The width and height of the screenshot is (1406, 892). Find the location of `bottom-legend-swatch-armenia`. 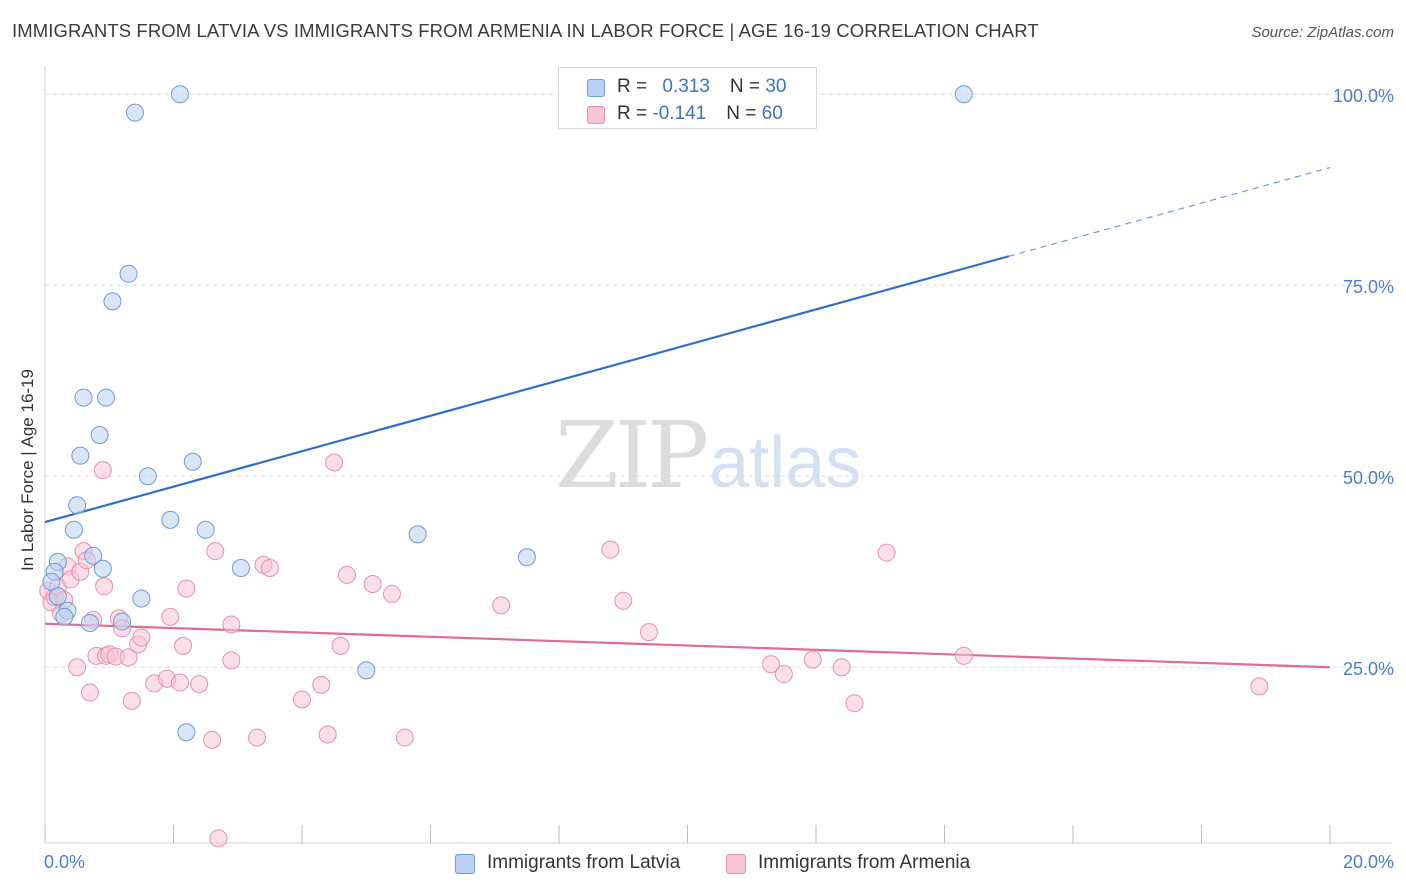

bottom-legend-swatch-armenia is located at coordinates (736, 864).